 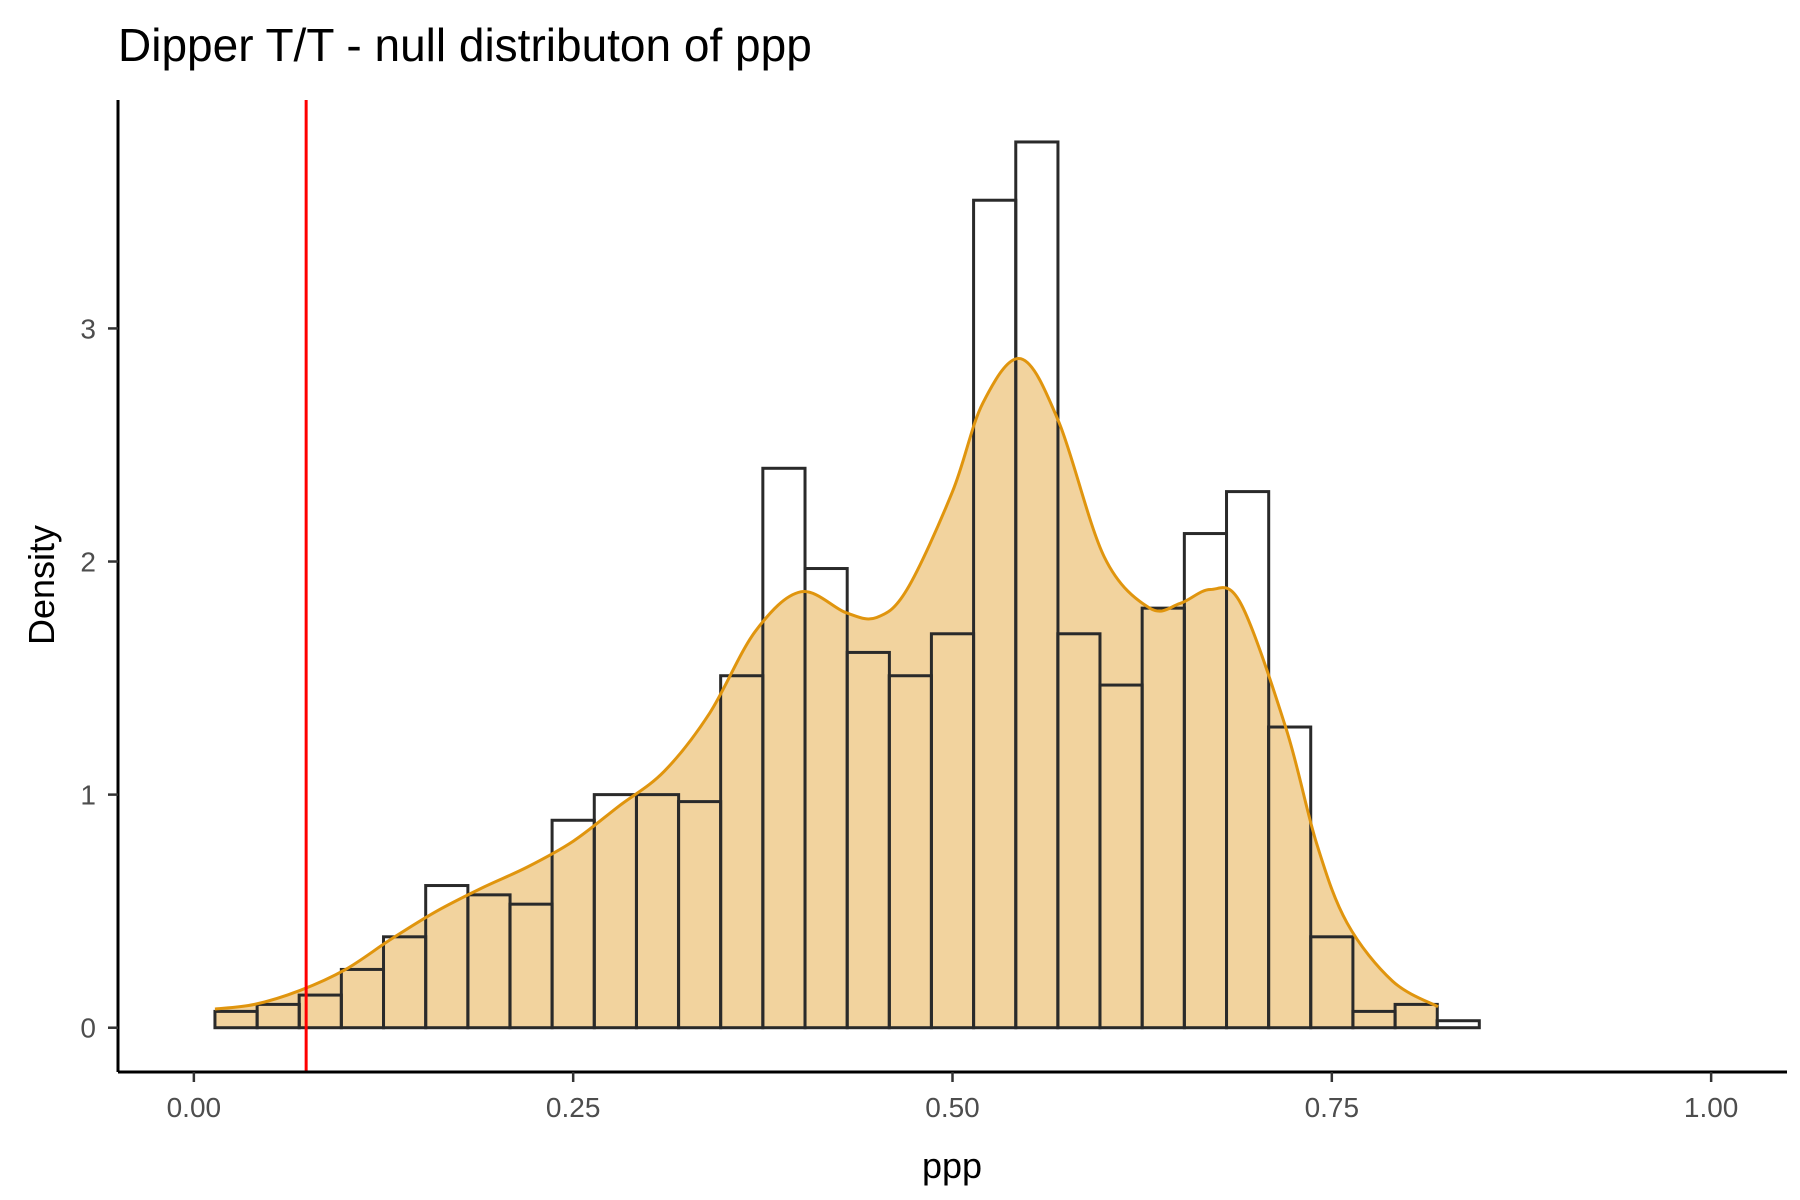 I want to click on x-tick-label: 0.75, so click(x=1332, y=1107).